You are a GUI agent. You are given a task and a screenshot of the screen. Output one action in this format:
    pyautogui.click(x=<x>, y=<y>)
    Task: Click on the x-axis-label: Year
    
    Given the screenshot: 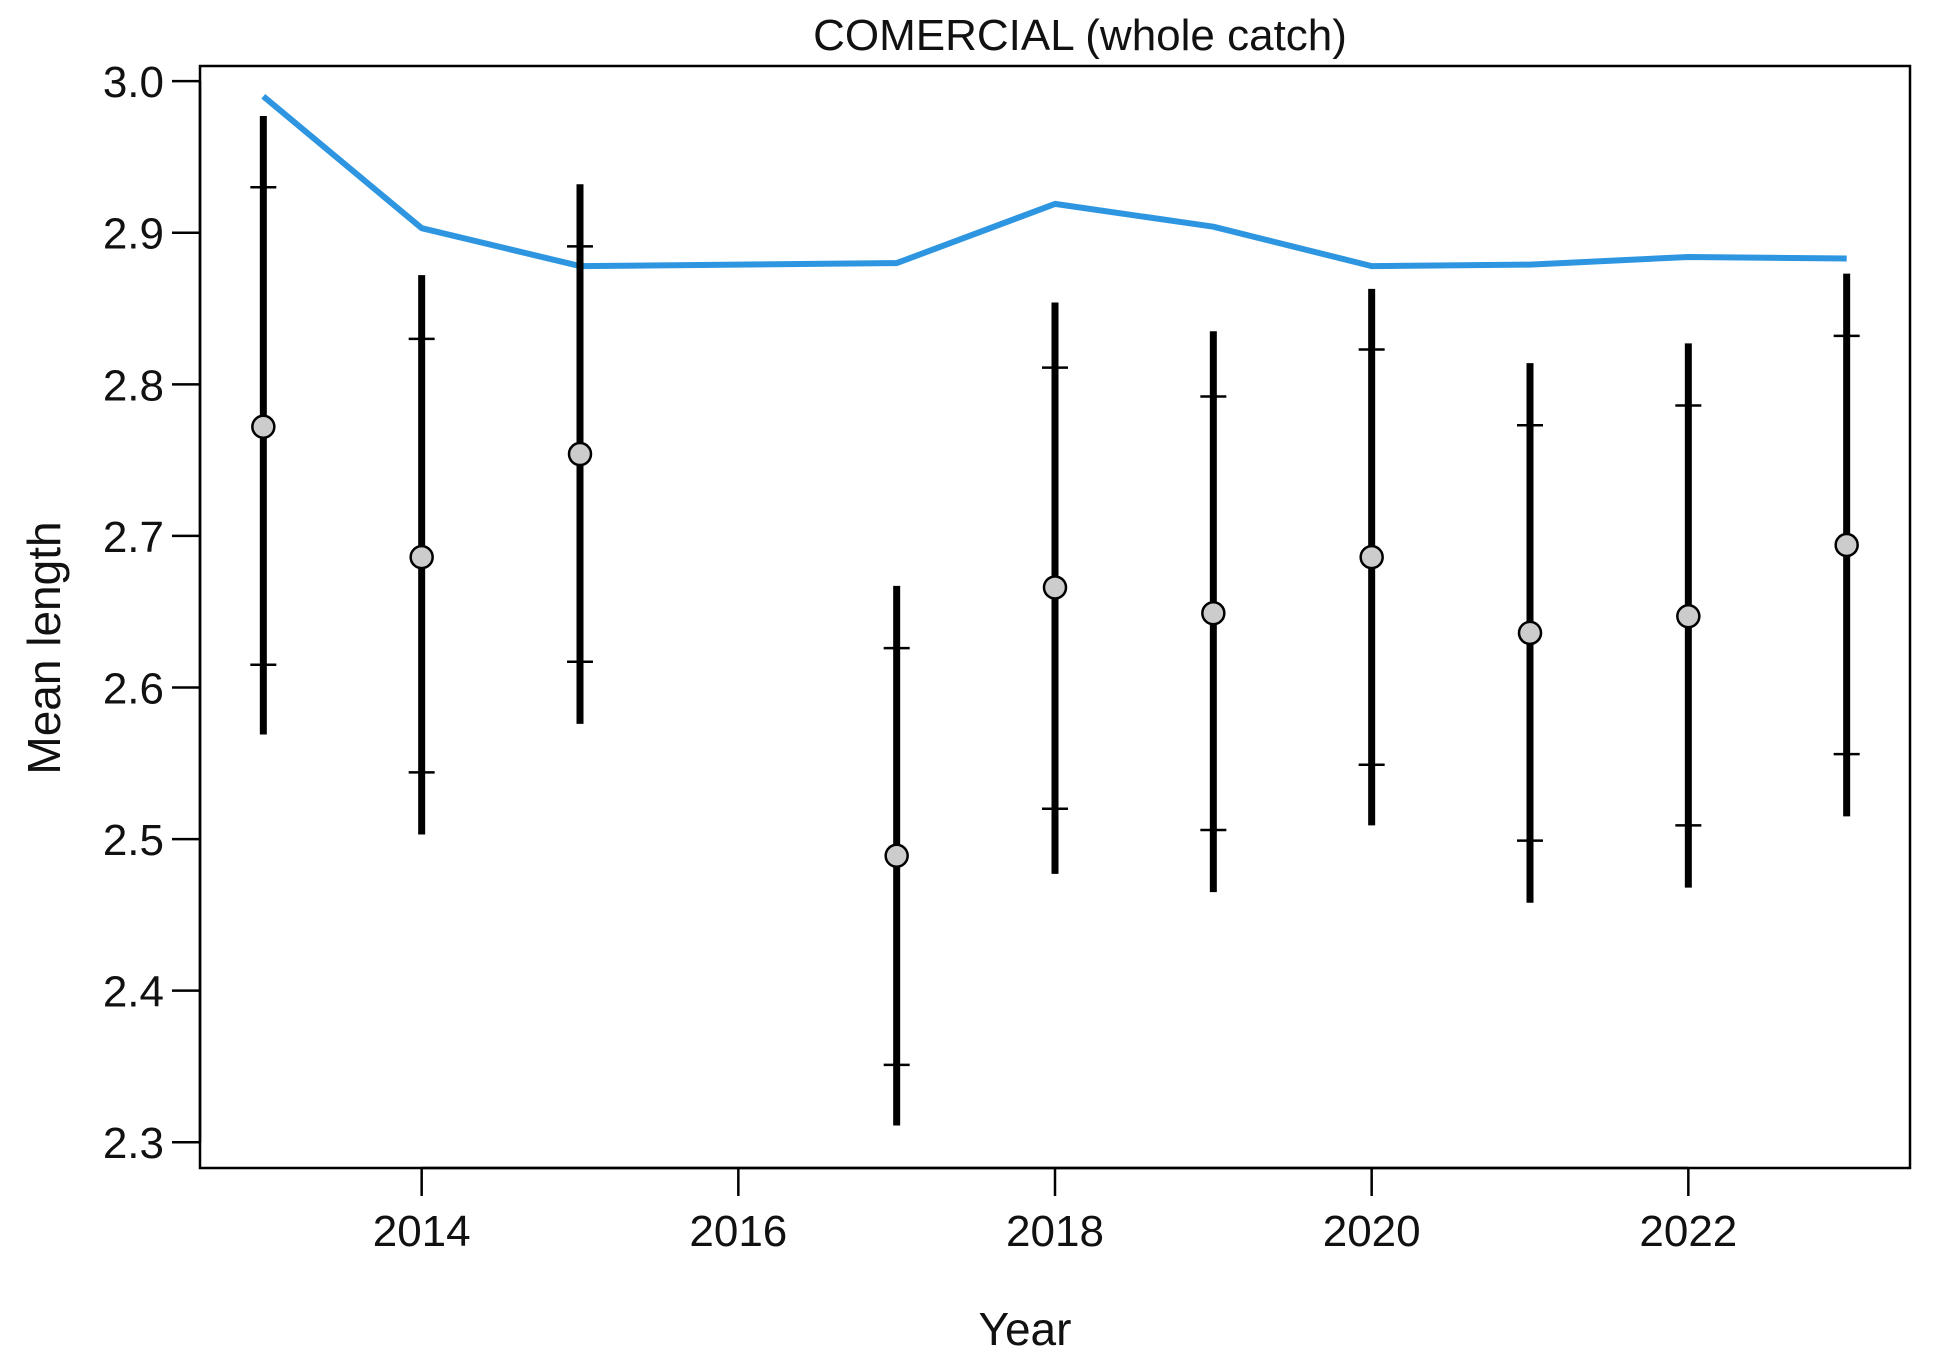 What is the action you would take?
    pyautogui.click(x=1025, y=1326)
    